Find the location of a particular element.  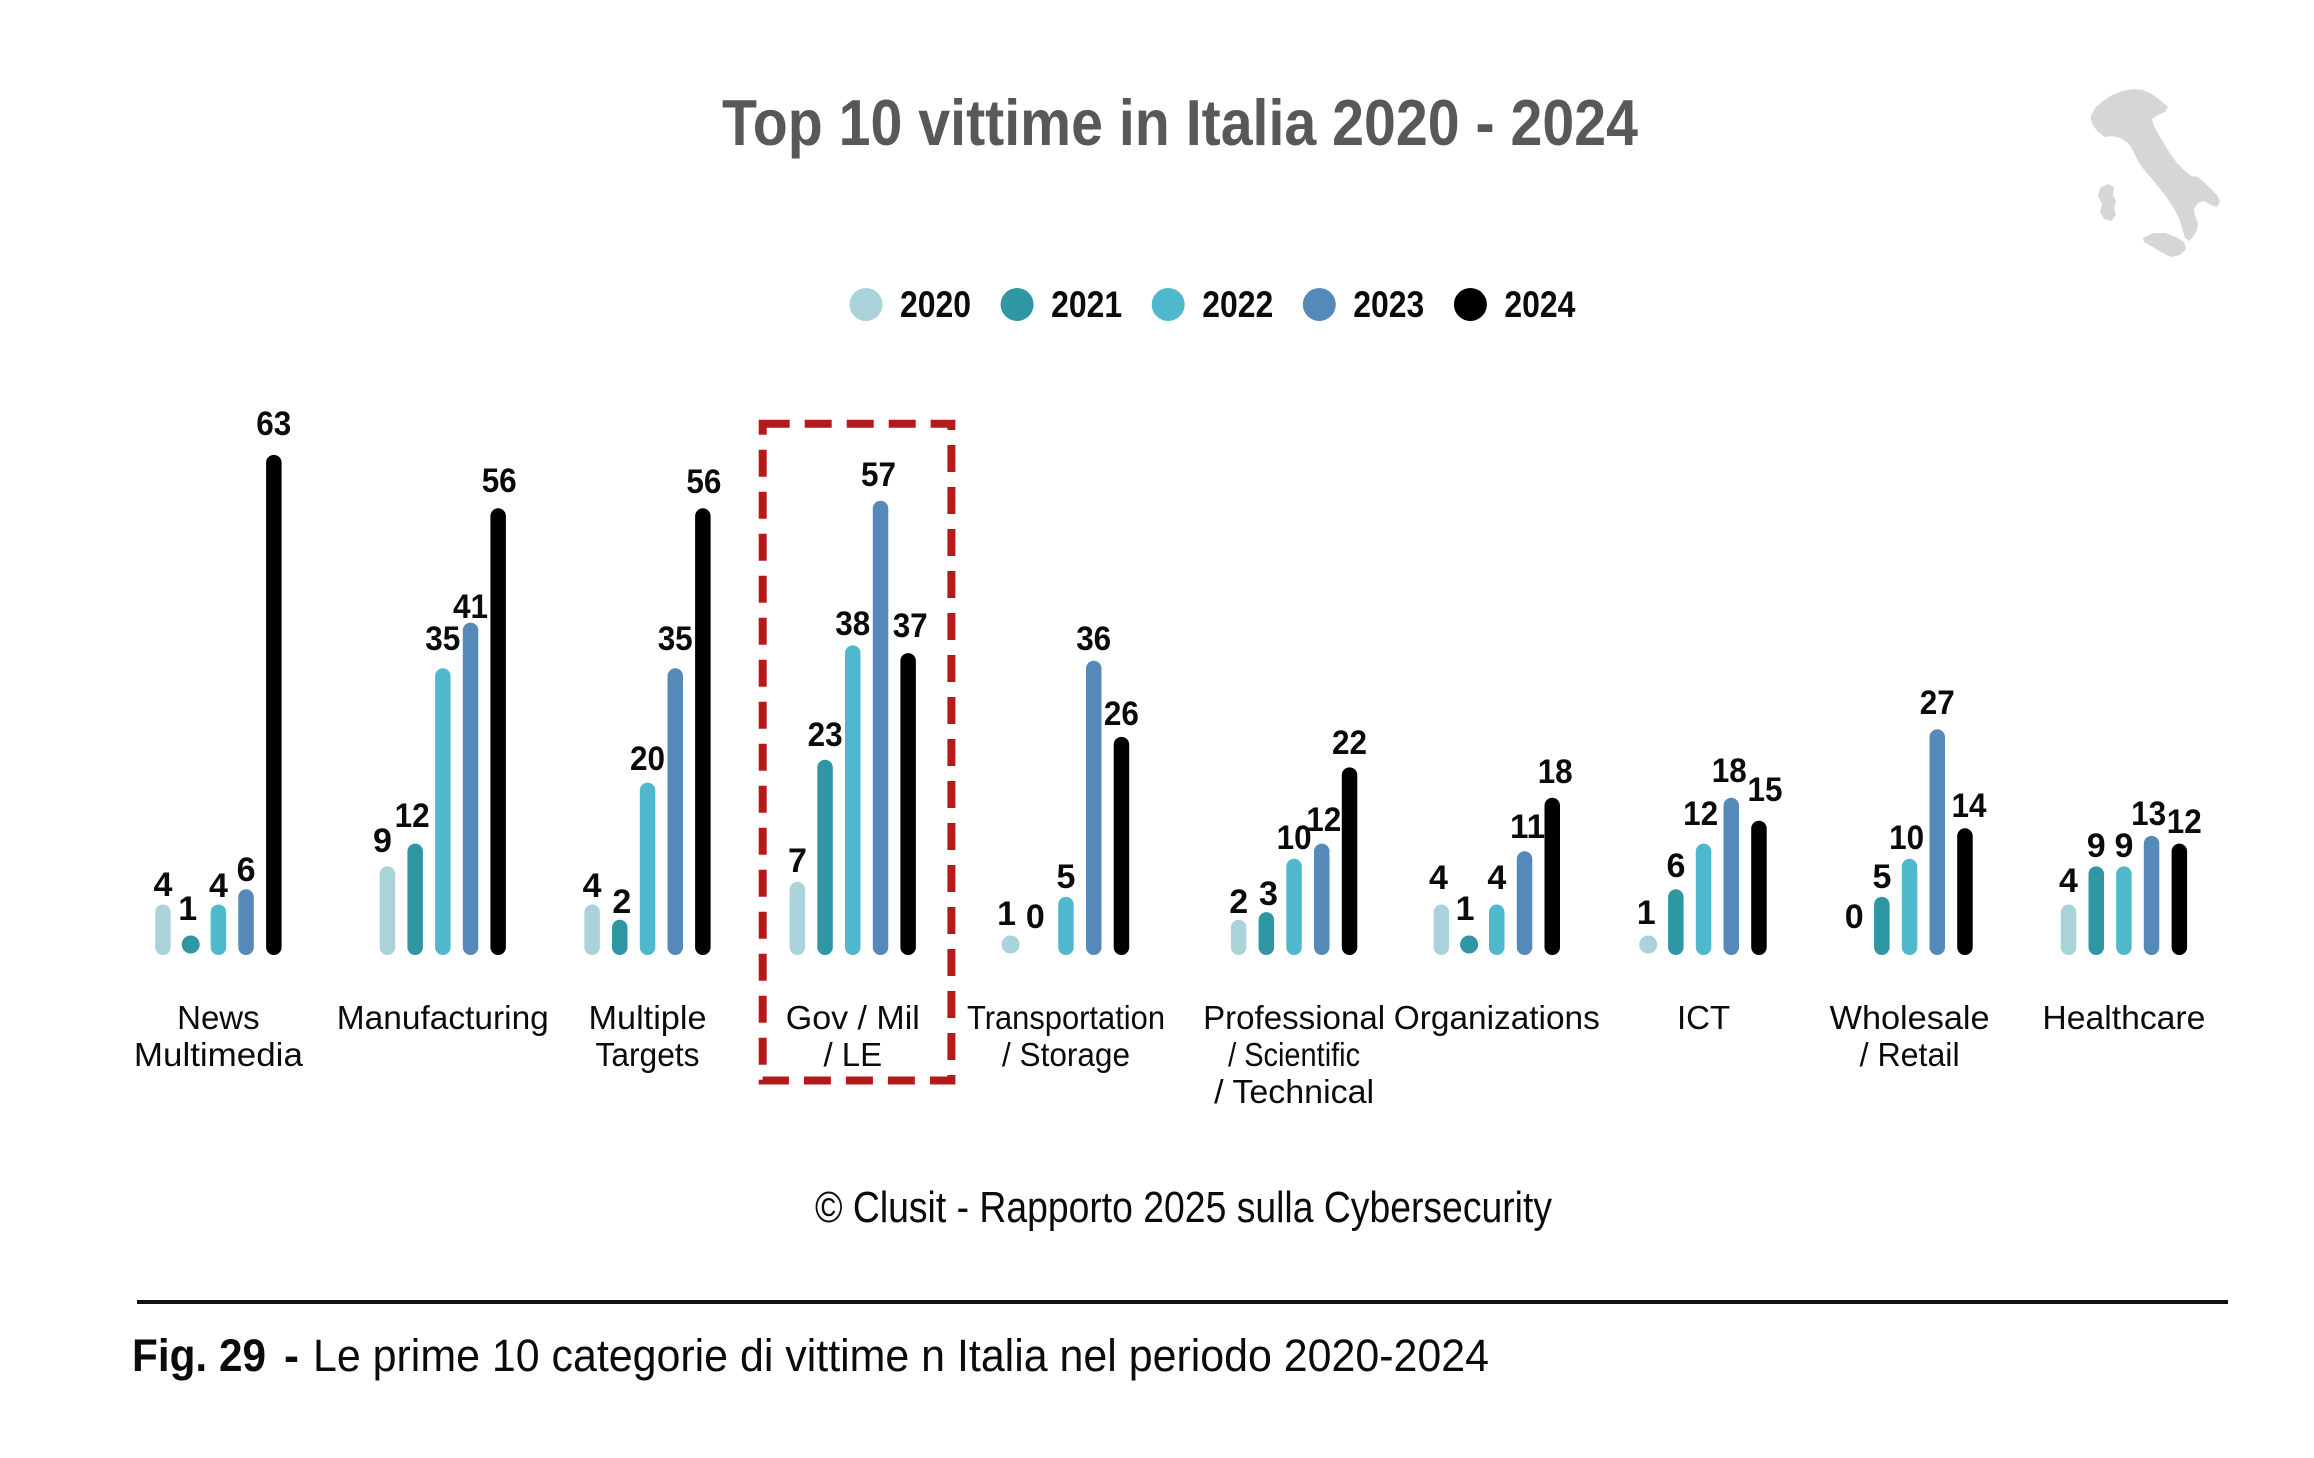

svg-text: 15 is located at coordinates (1765, 790).